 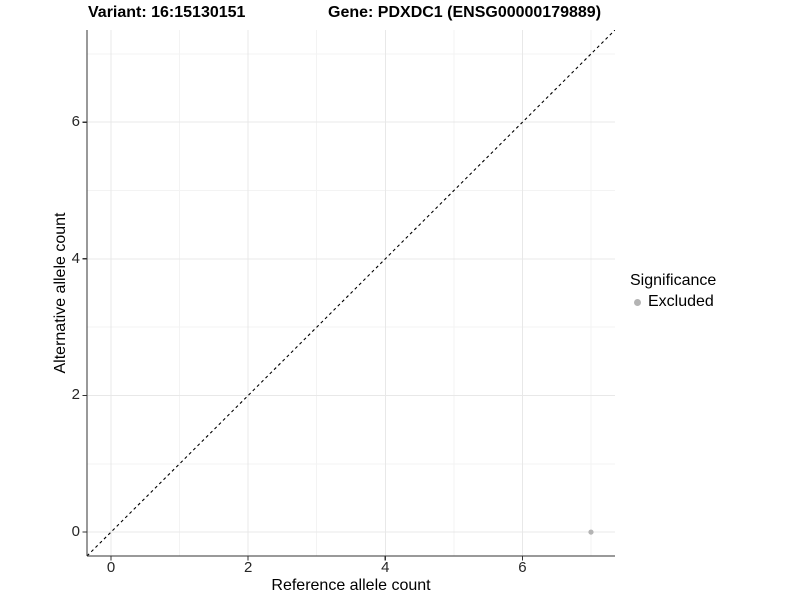 I want to click on legend-item-excluded: Excluded, so click(x=673, y=302).